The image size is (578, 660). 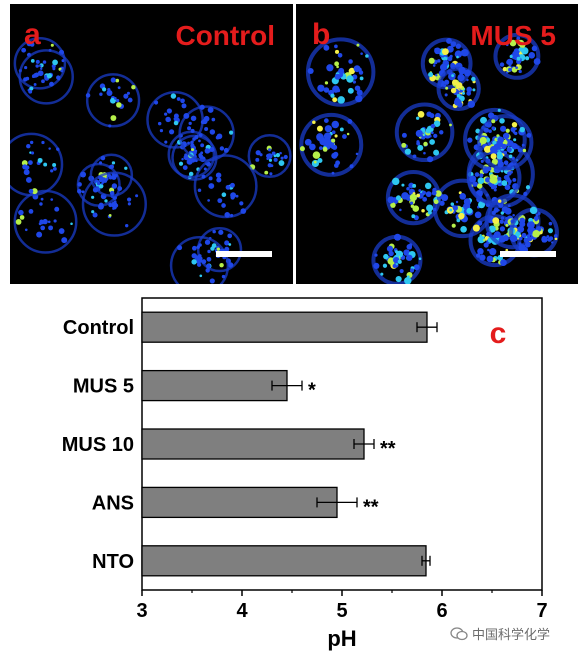 I want to click on wechat-icon, so click(x=459, y=633).